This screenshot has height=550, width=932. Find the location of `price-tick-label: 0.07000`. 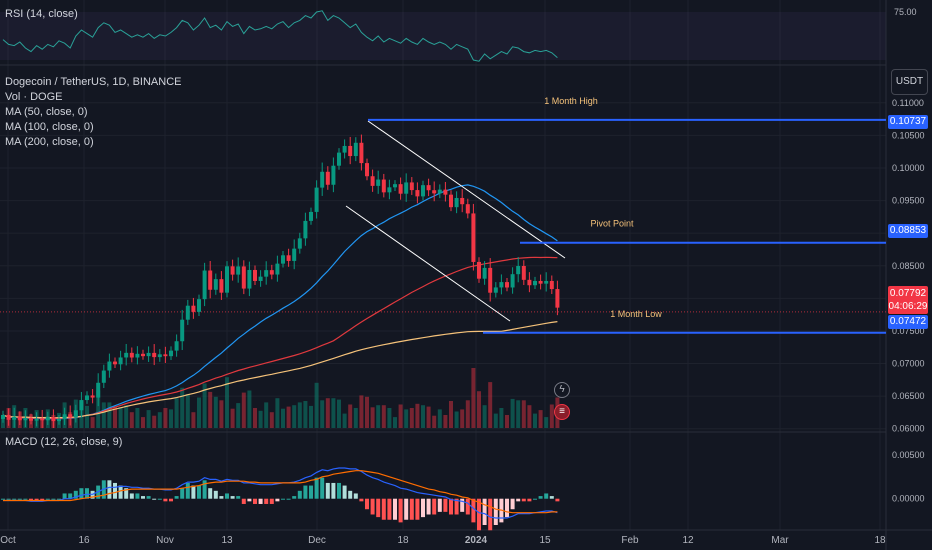

price-tick-label: 0.07000 is located at coordinates (908, 364).